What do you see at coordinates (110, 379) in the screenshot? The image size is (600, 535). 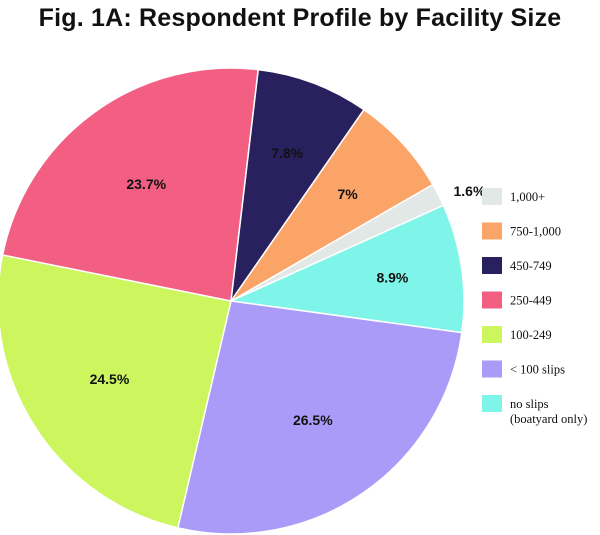 I see `slice-label: 24.5%` at bounding box center [110, 379].